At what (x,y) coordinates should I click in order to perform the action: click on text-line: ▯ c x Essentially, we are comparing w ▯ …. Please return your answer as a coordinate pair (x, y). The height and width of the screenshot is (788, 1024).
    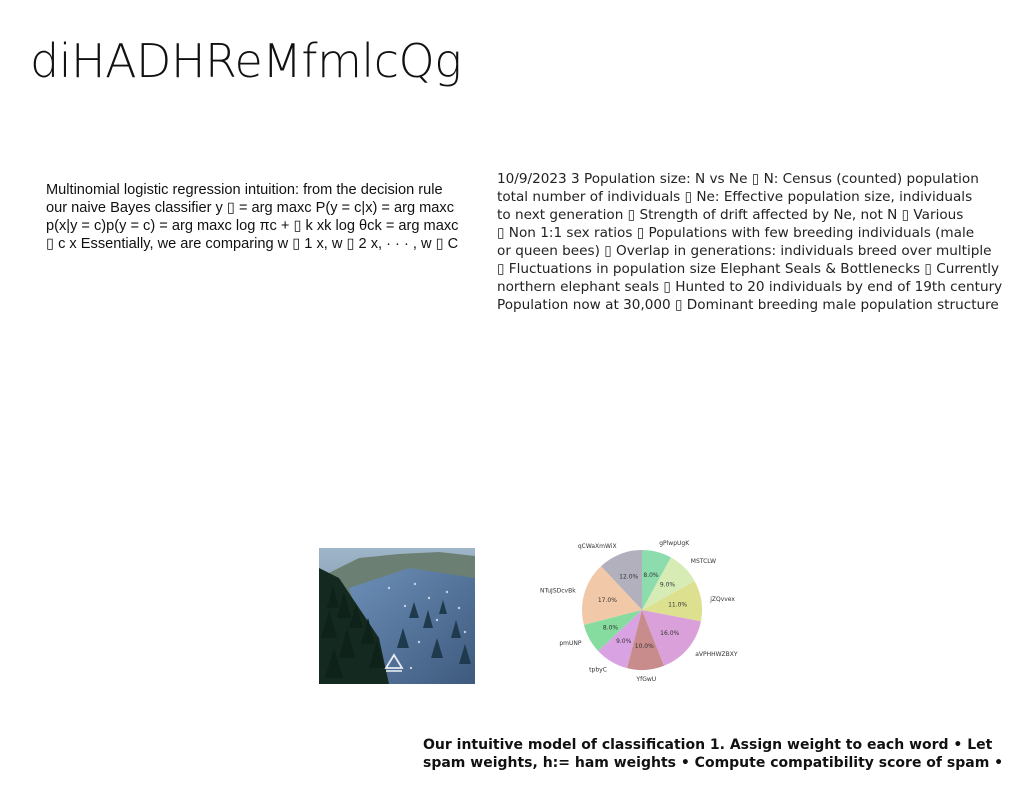
    Looking at the image, I should click on (252, 244).